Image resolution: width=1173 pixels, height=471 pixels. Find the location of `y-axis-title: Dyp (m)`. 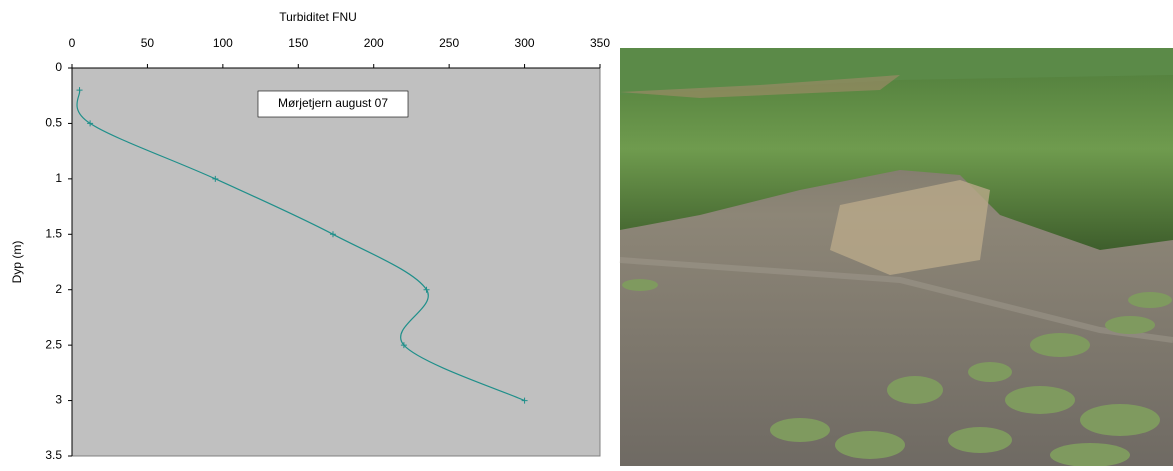

y-axis-title: Dyp (m) is located at coordinates (17, 262).